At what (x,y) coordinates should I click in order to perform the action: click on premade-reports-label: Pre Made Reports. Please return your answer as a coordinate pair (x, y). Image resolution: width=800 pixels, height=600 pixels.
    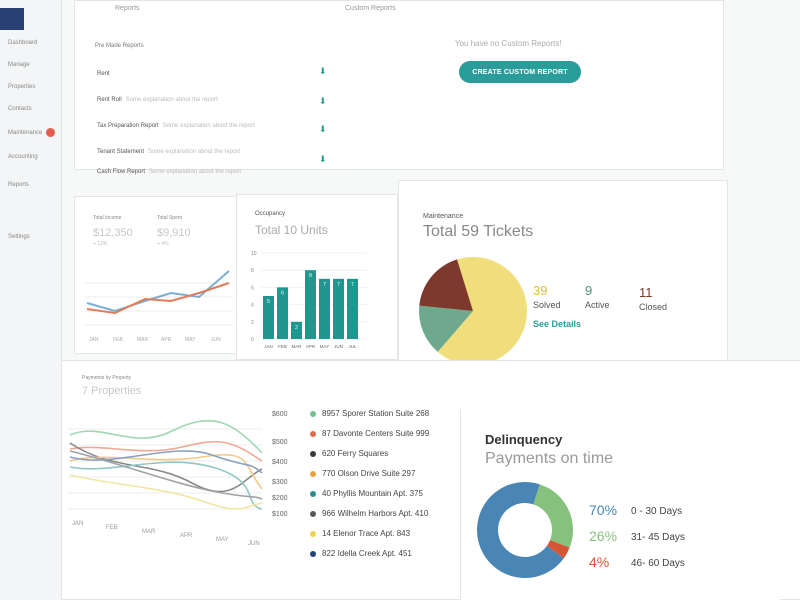
    Looking at the image, I should click on (119, 46).